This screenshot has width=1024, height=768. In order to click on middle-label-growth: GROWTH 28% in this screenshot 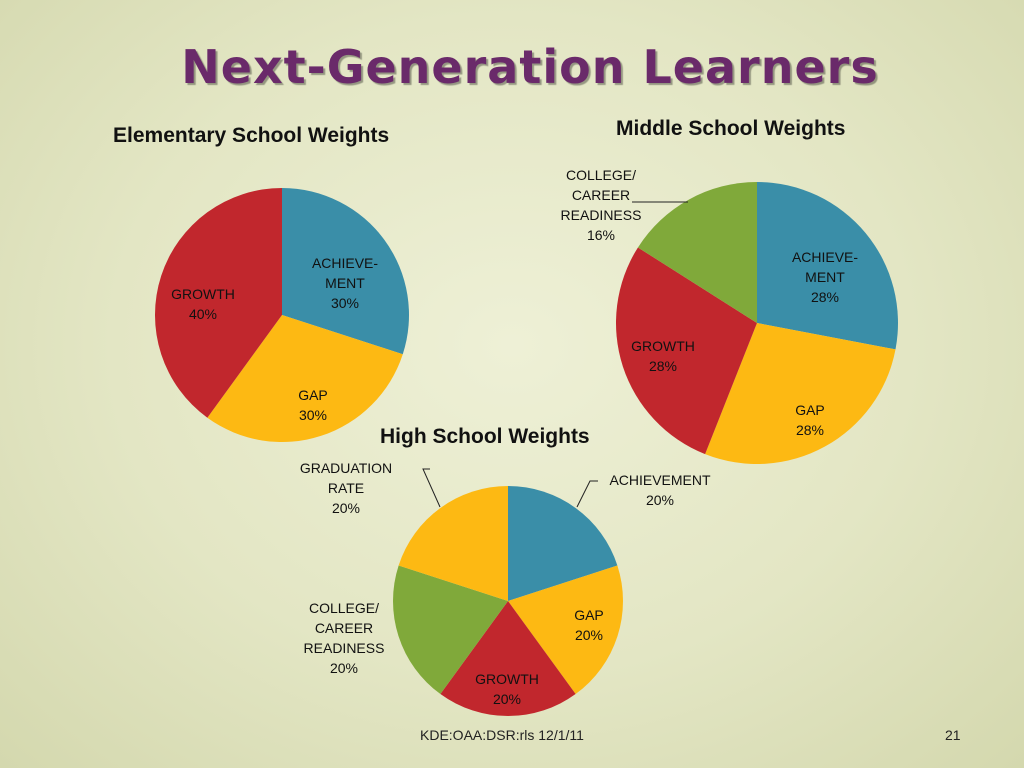, I will do `click(663, 356)`.